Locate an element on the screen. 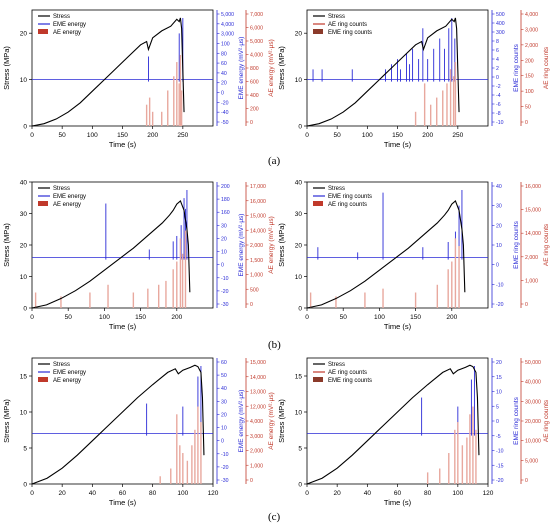  x-tick-label: 250 is located at coordinates (182, 135).